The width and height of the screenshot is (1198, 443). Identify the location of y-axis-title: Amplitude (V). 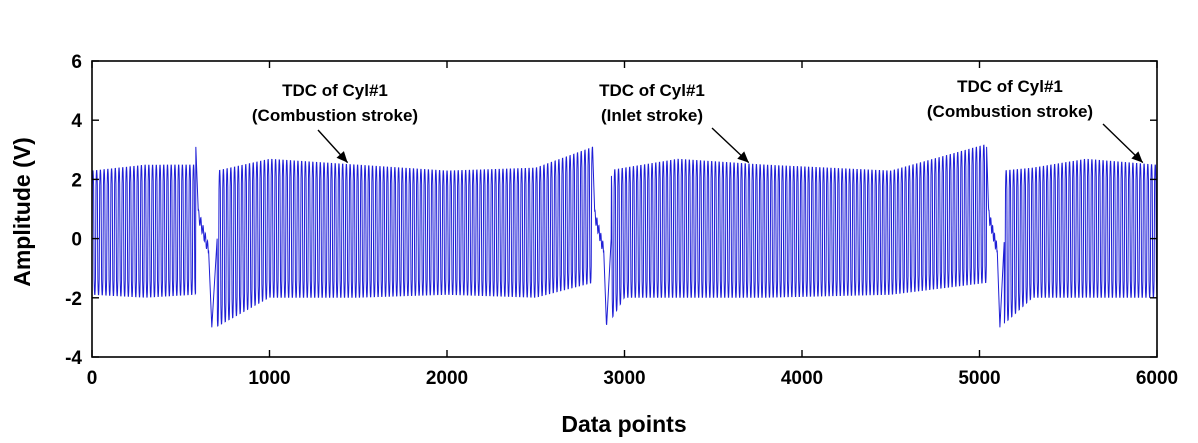
(22, 212).